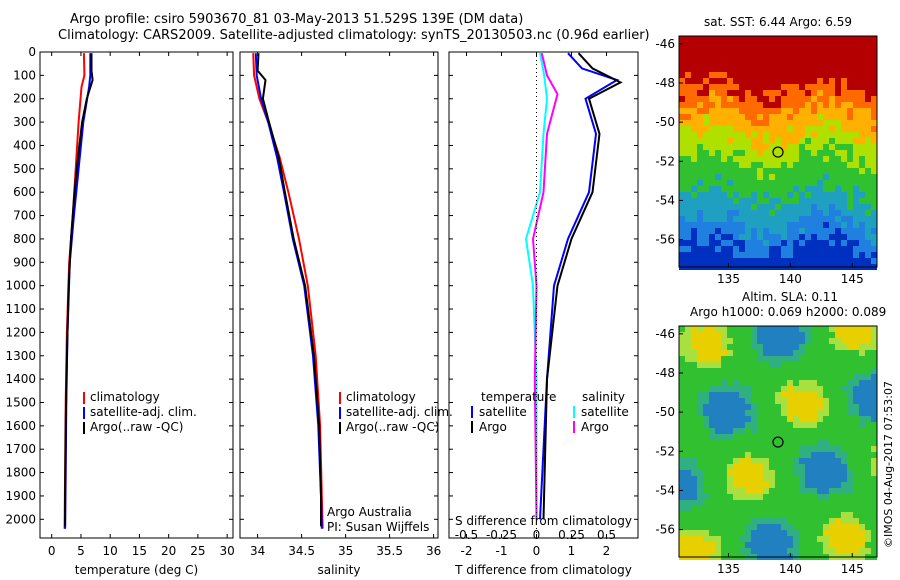  What do you see at coordinates (20, 496) in the screenshot?
I see `depth-tick-label: 1900` at bounding box center [20, 496].